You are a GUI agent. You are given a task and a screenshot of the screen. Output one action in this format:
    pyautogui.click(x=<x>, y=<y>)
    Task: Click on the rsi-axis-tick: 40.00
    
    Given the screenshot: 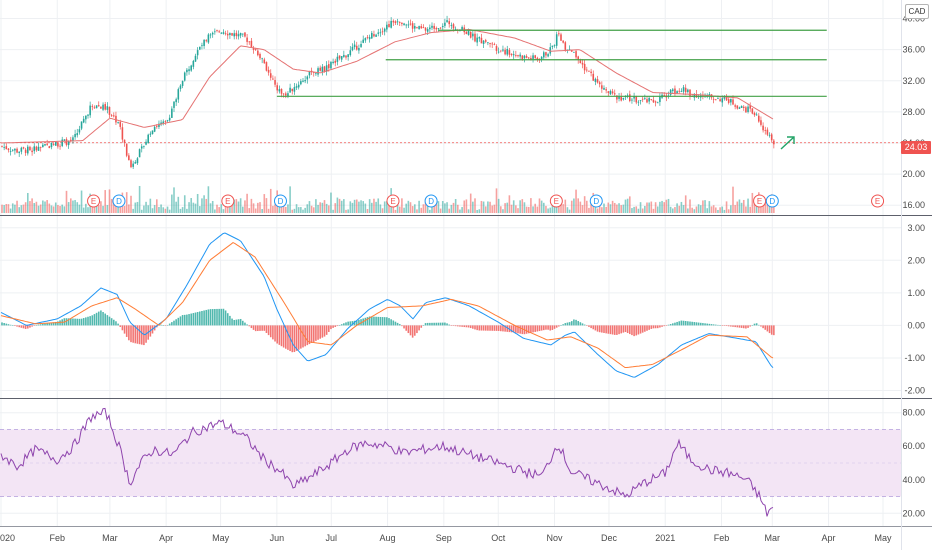 What is the action you would take?
    pyautogui.click(x=913, y=480)
    